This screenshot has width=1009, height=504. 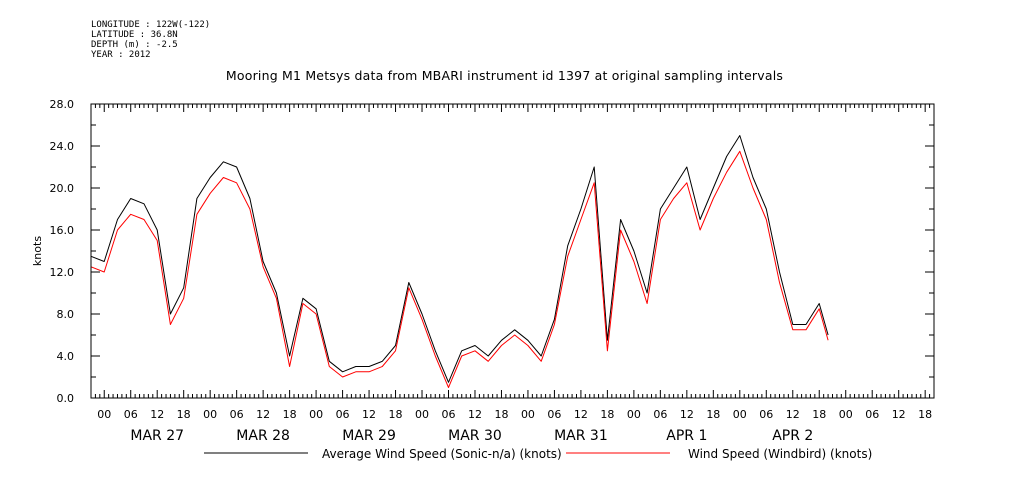 What do you see at coordinates (263, 436) in the screenshot?
I see `x-day-label: MAR 28` at bounding box center [263, 436].